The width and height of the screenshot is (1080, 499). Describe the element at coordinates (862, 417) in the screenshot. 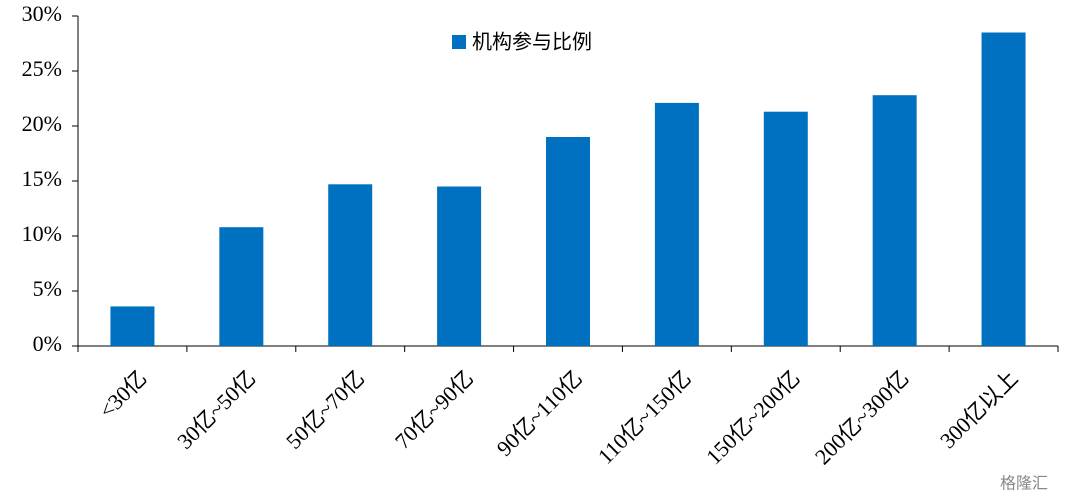

I see `x-tick-label: 200亿~300亿` at that location.